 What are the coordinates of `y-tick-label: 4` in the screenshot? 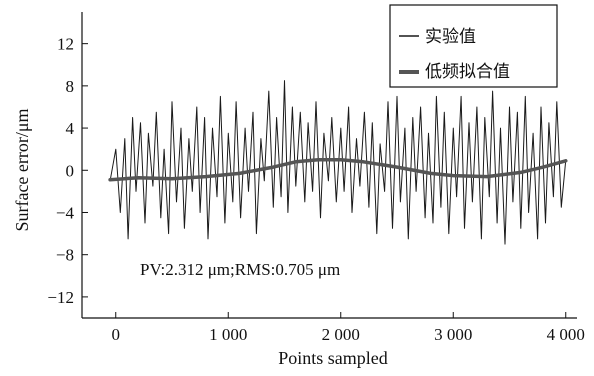 It's located at (70, 128).